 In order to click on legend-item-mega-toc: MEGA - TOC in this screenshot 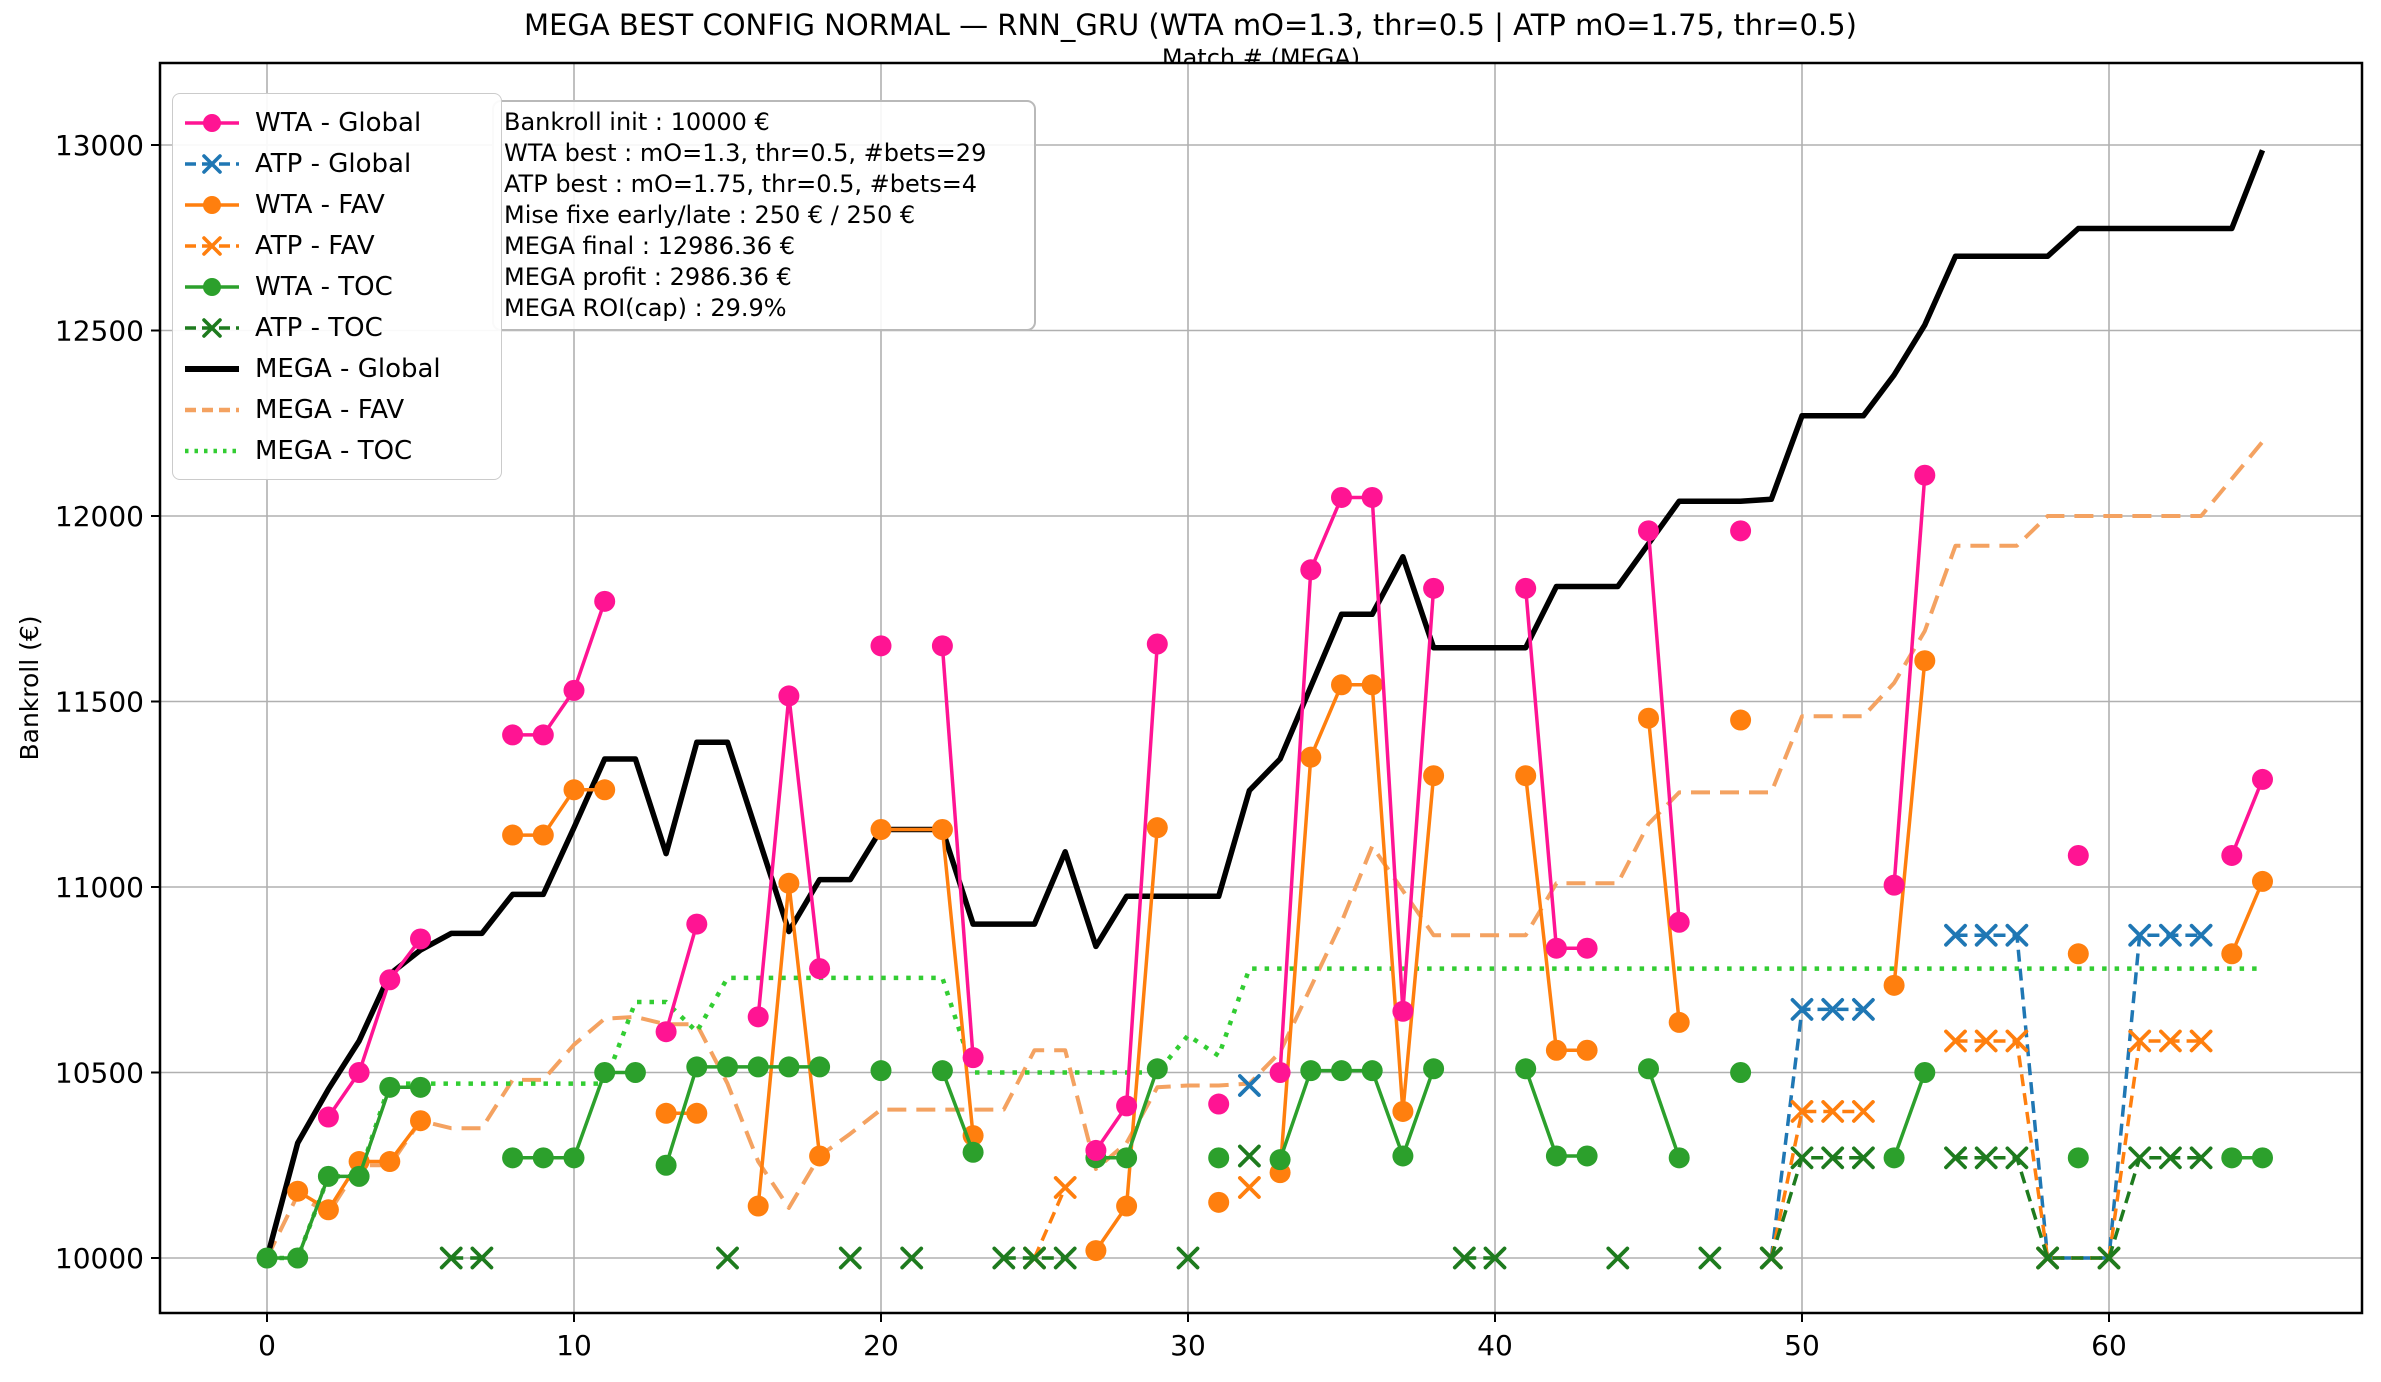, I will do `click(341, 450)`.